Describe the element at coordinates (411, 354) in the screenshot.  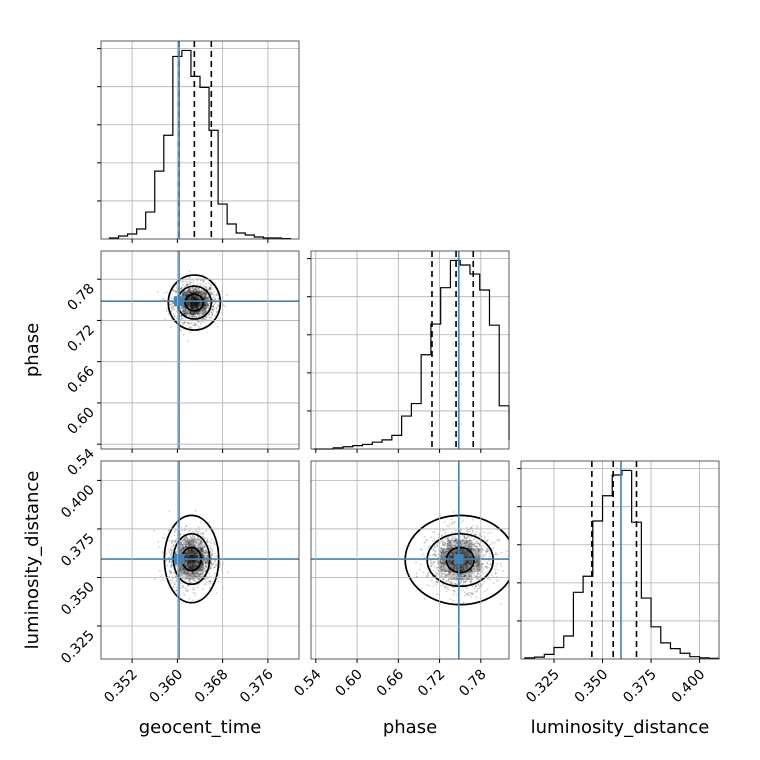
I see `histogram-phase` at that location.